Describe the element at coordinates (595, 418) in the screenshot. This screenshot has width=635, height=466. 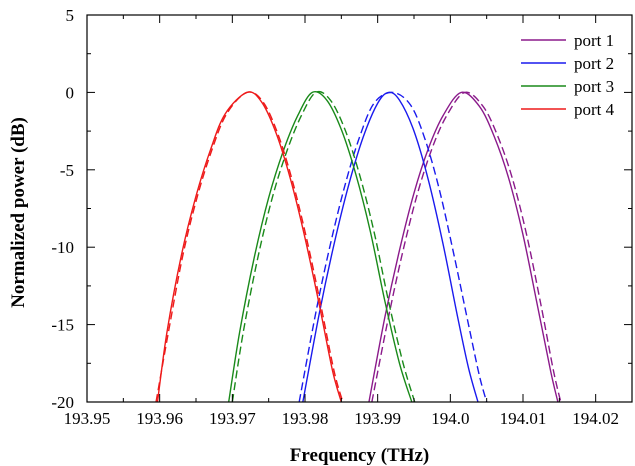
I see `x-tick-label: 194.02` at that location.